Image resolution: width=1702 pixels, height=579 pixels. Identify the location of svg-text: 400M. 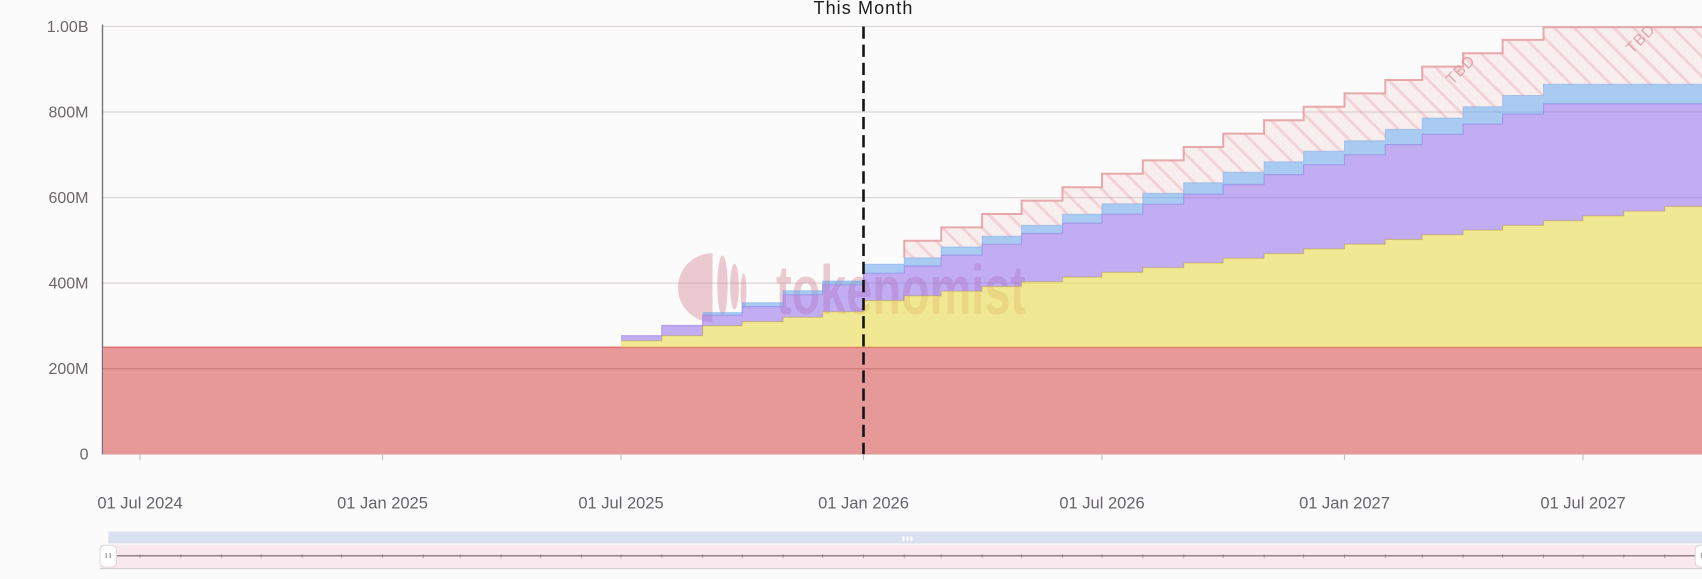
(68, 284).